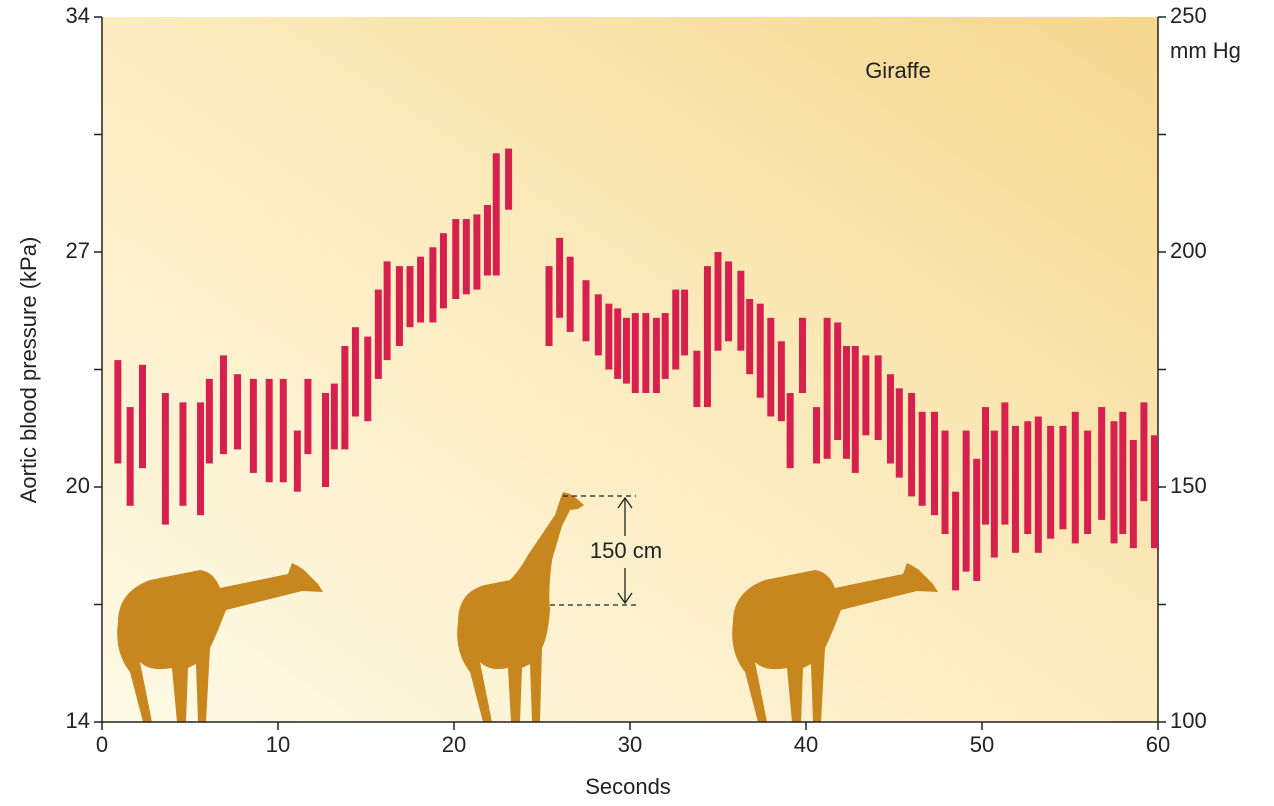 This screenshot has height=806, width=1274. I want to click on x-axis-label: Seconds, so click(628, 786).